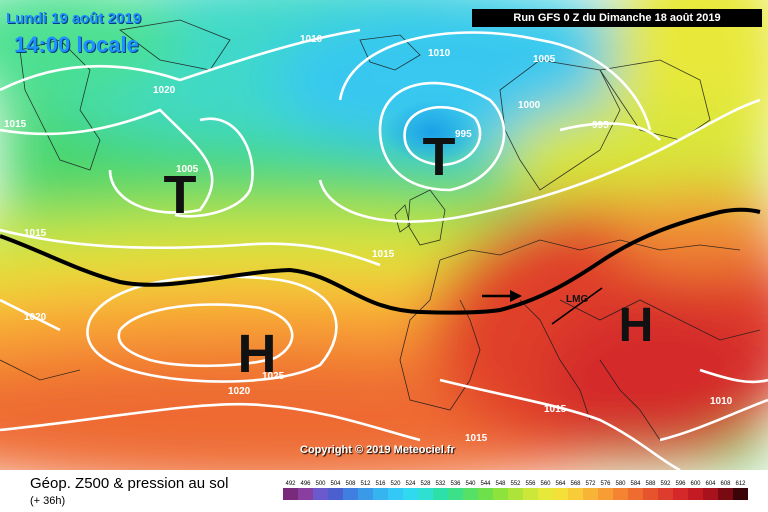 The image size is (768, 512). I want to click on scale-tick-label: 588, so click(650, 484).